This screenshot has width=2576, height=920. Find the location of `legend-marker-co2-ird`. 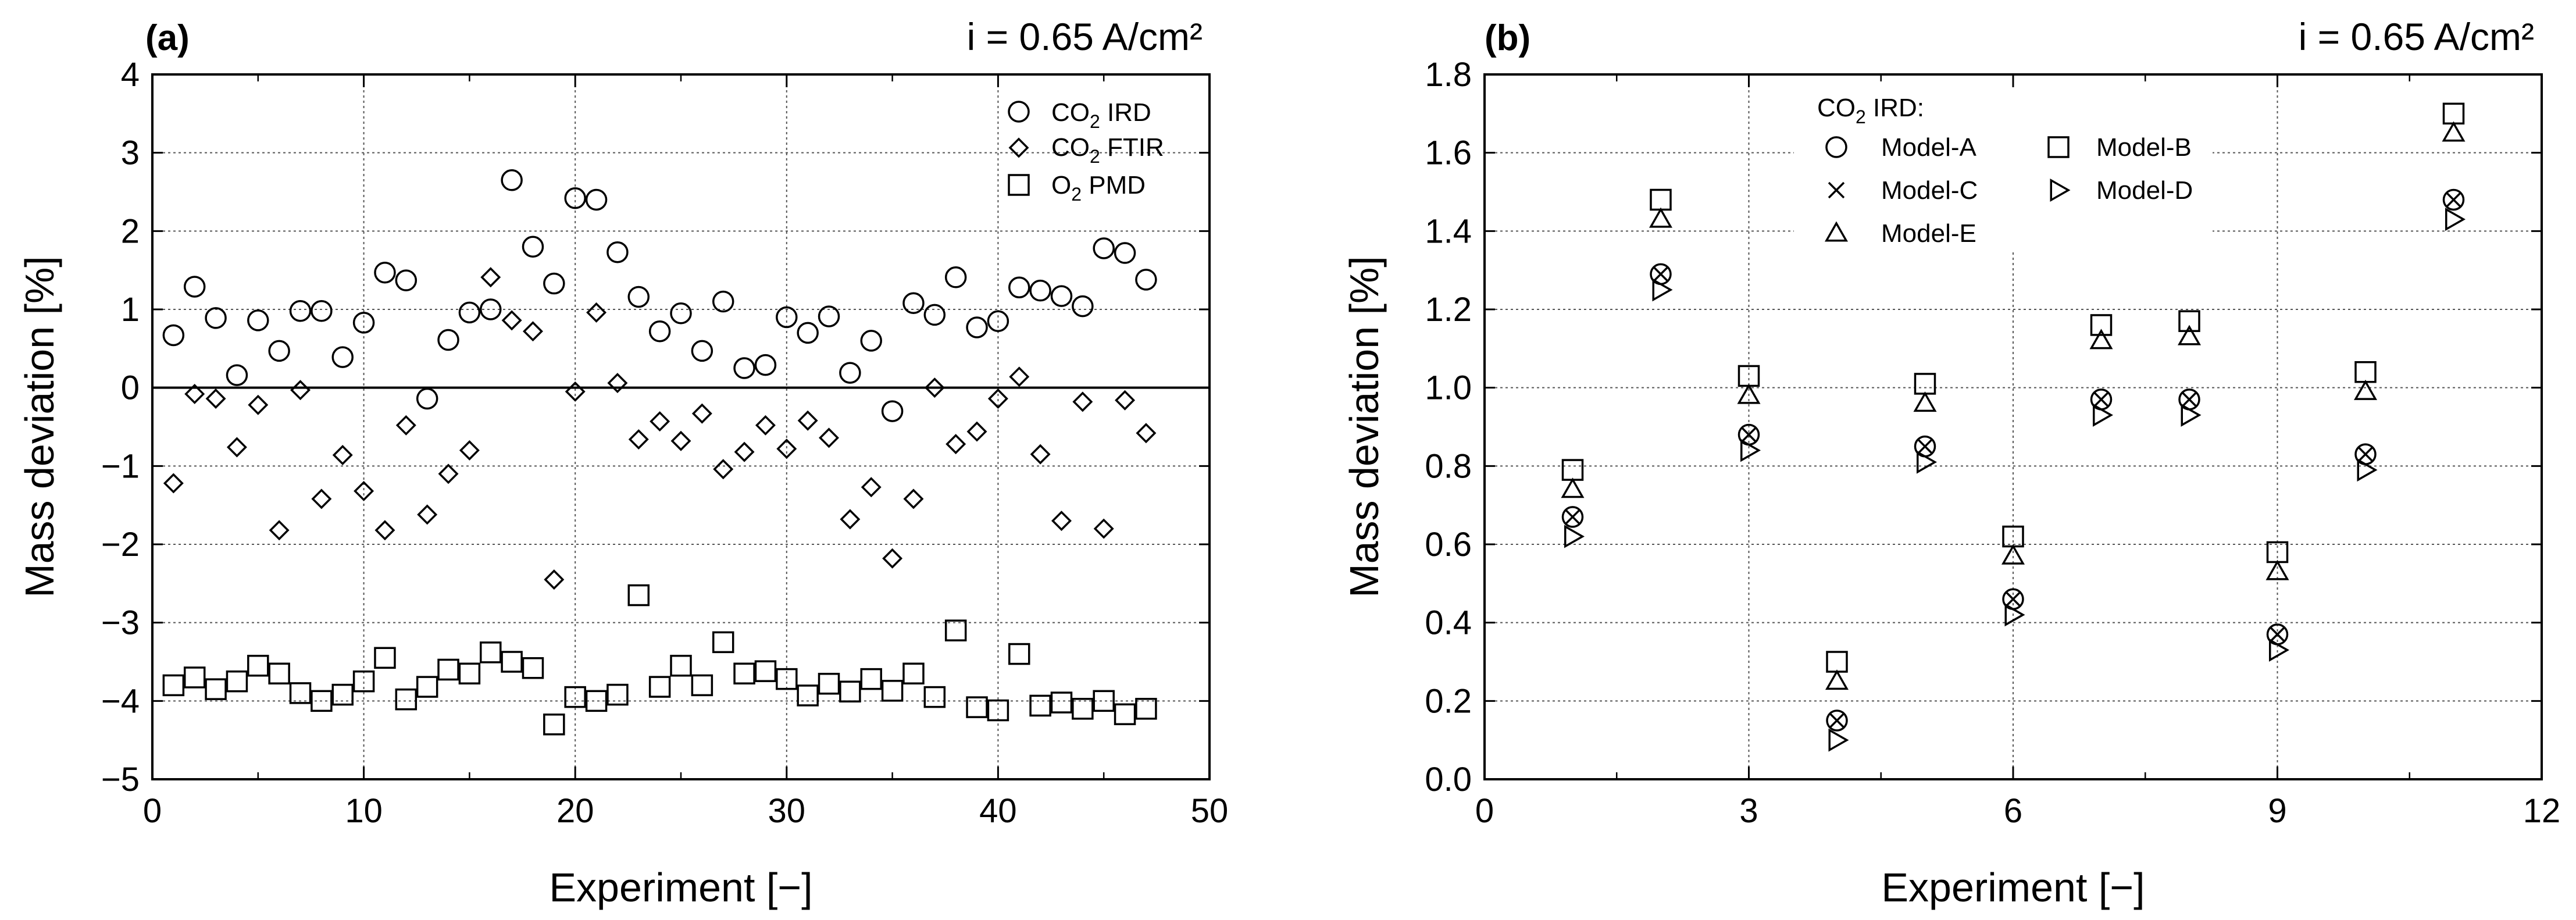

legend-marker-co2-ird is located at coordinates (1019, 112).